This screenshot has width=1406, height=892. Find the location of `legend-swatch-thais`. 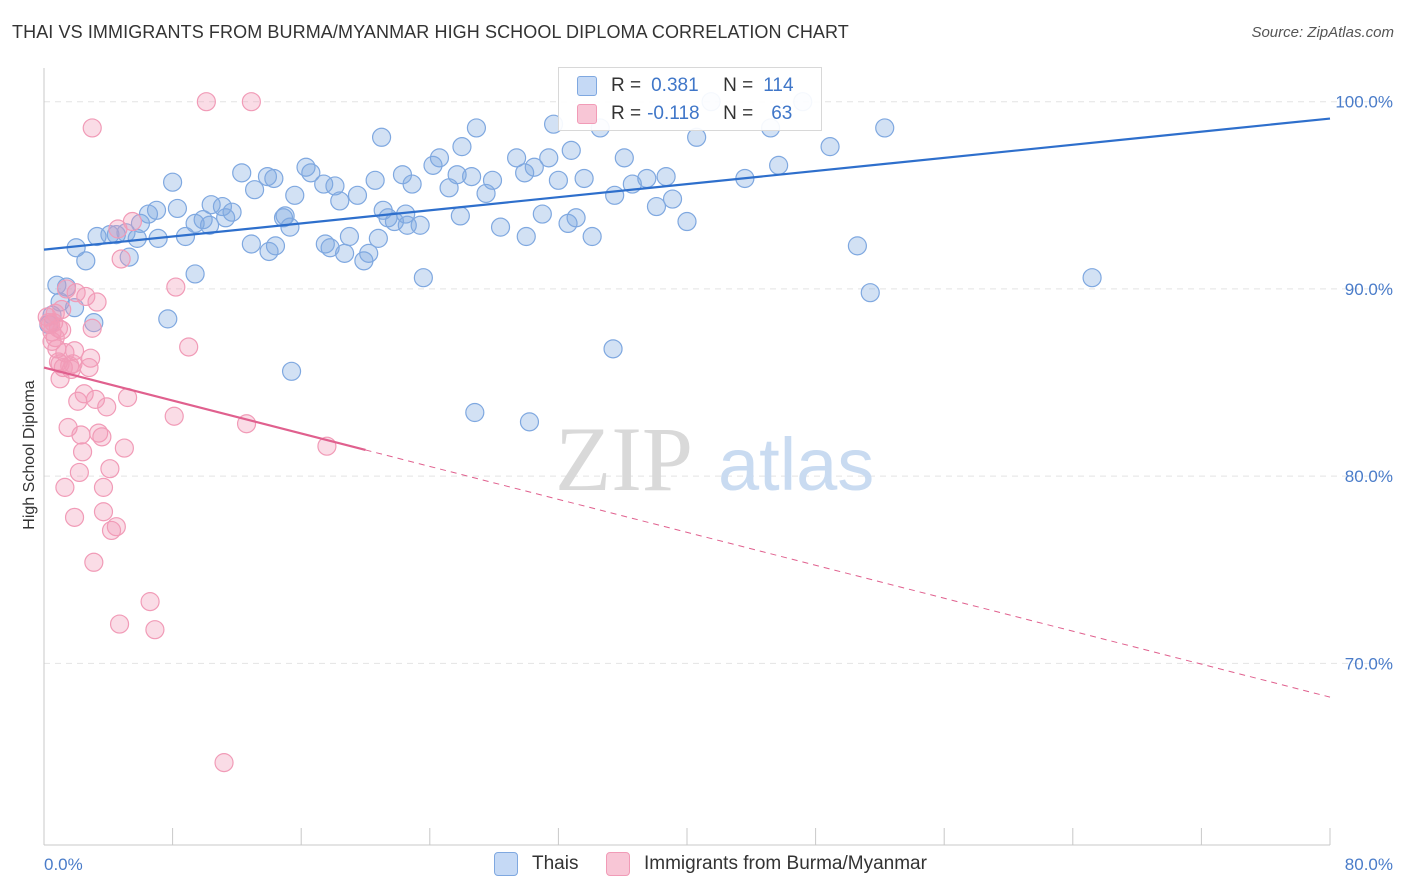

legend-swatch-thais is located at coordinates (587, 86).